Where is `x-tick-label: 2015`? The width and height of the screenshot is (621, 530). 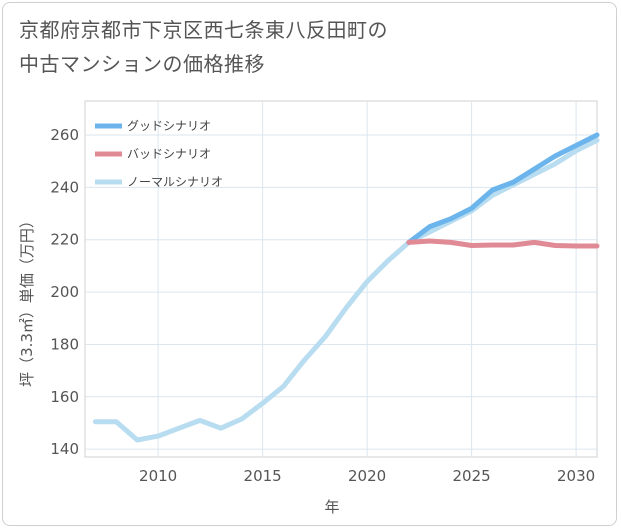
x-tick-label: 2015 is located at coordinates (263, 476).